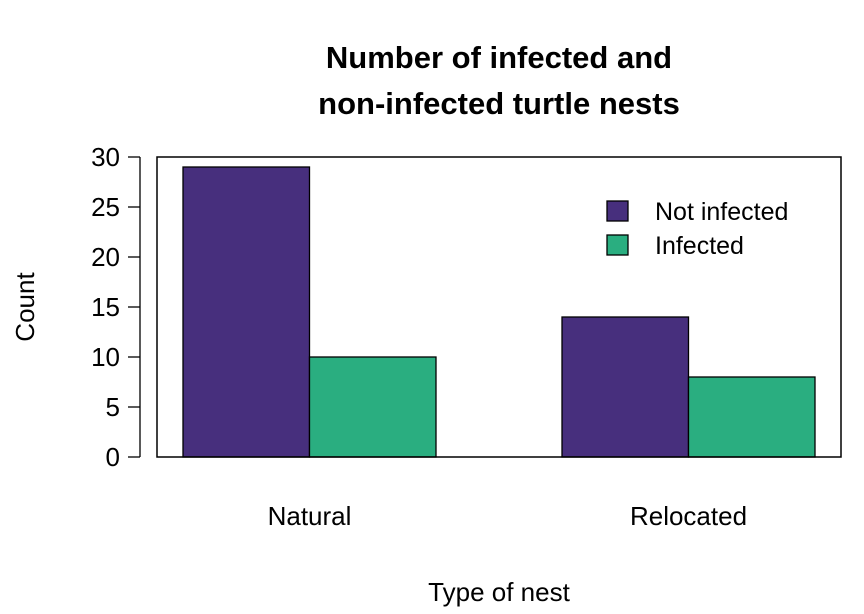 The width and height of the screenshot is (864, 614). Describe the element at coordinates (25, 307) in the screenshot. I see `y-axis-label: Count` at that location.